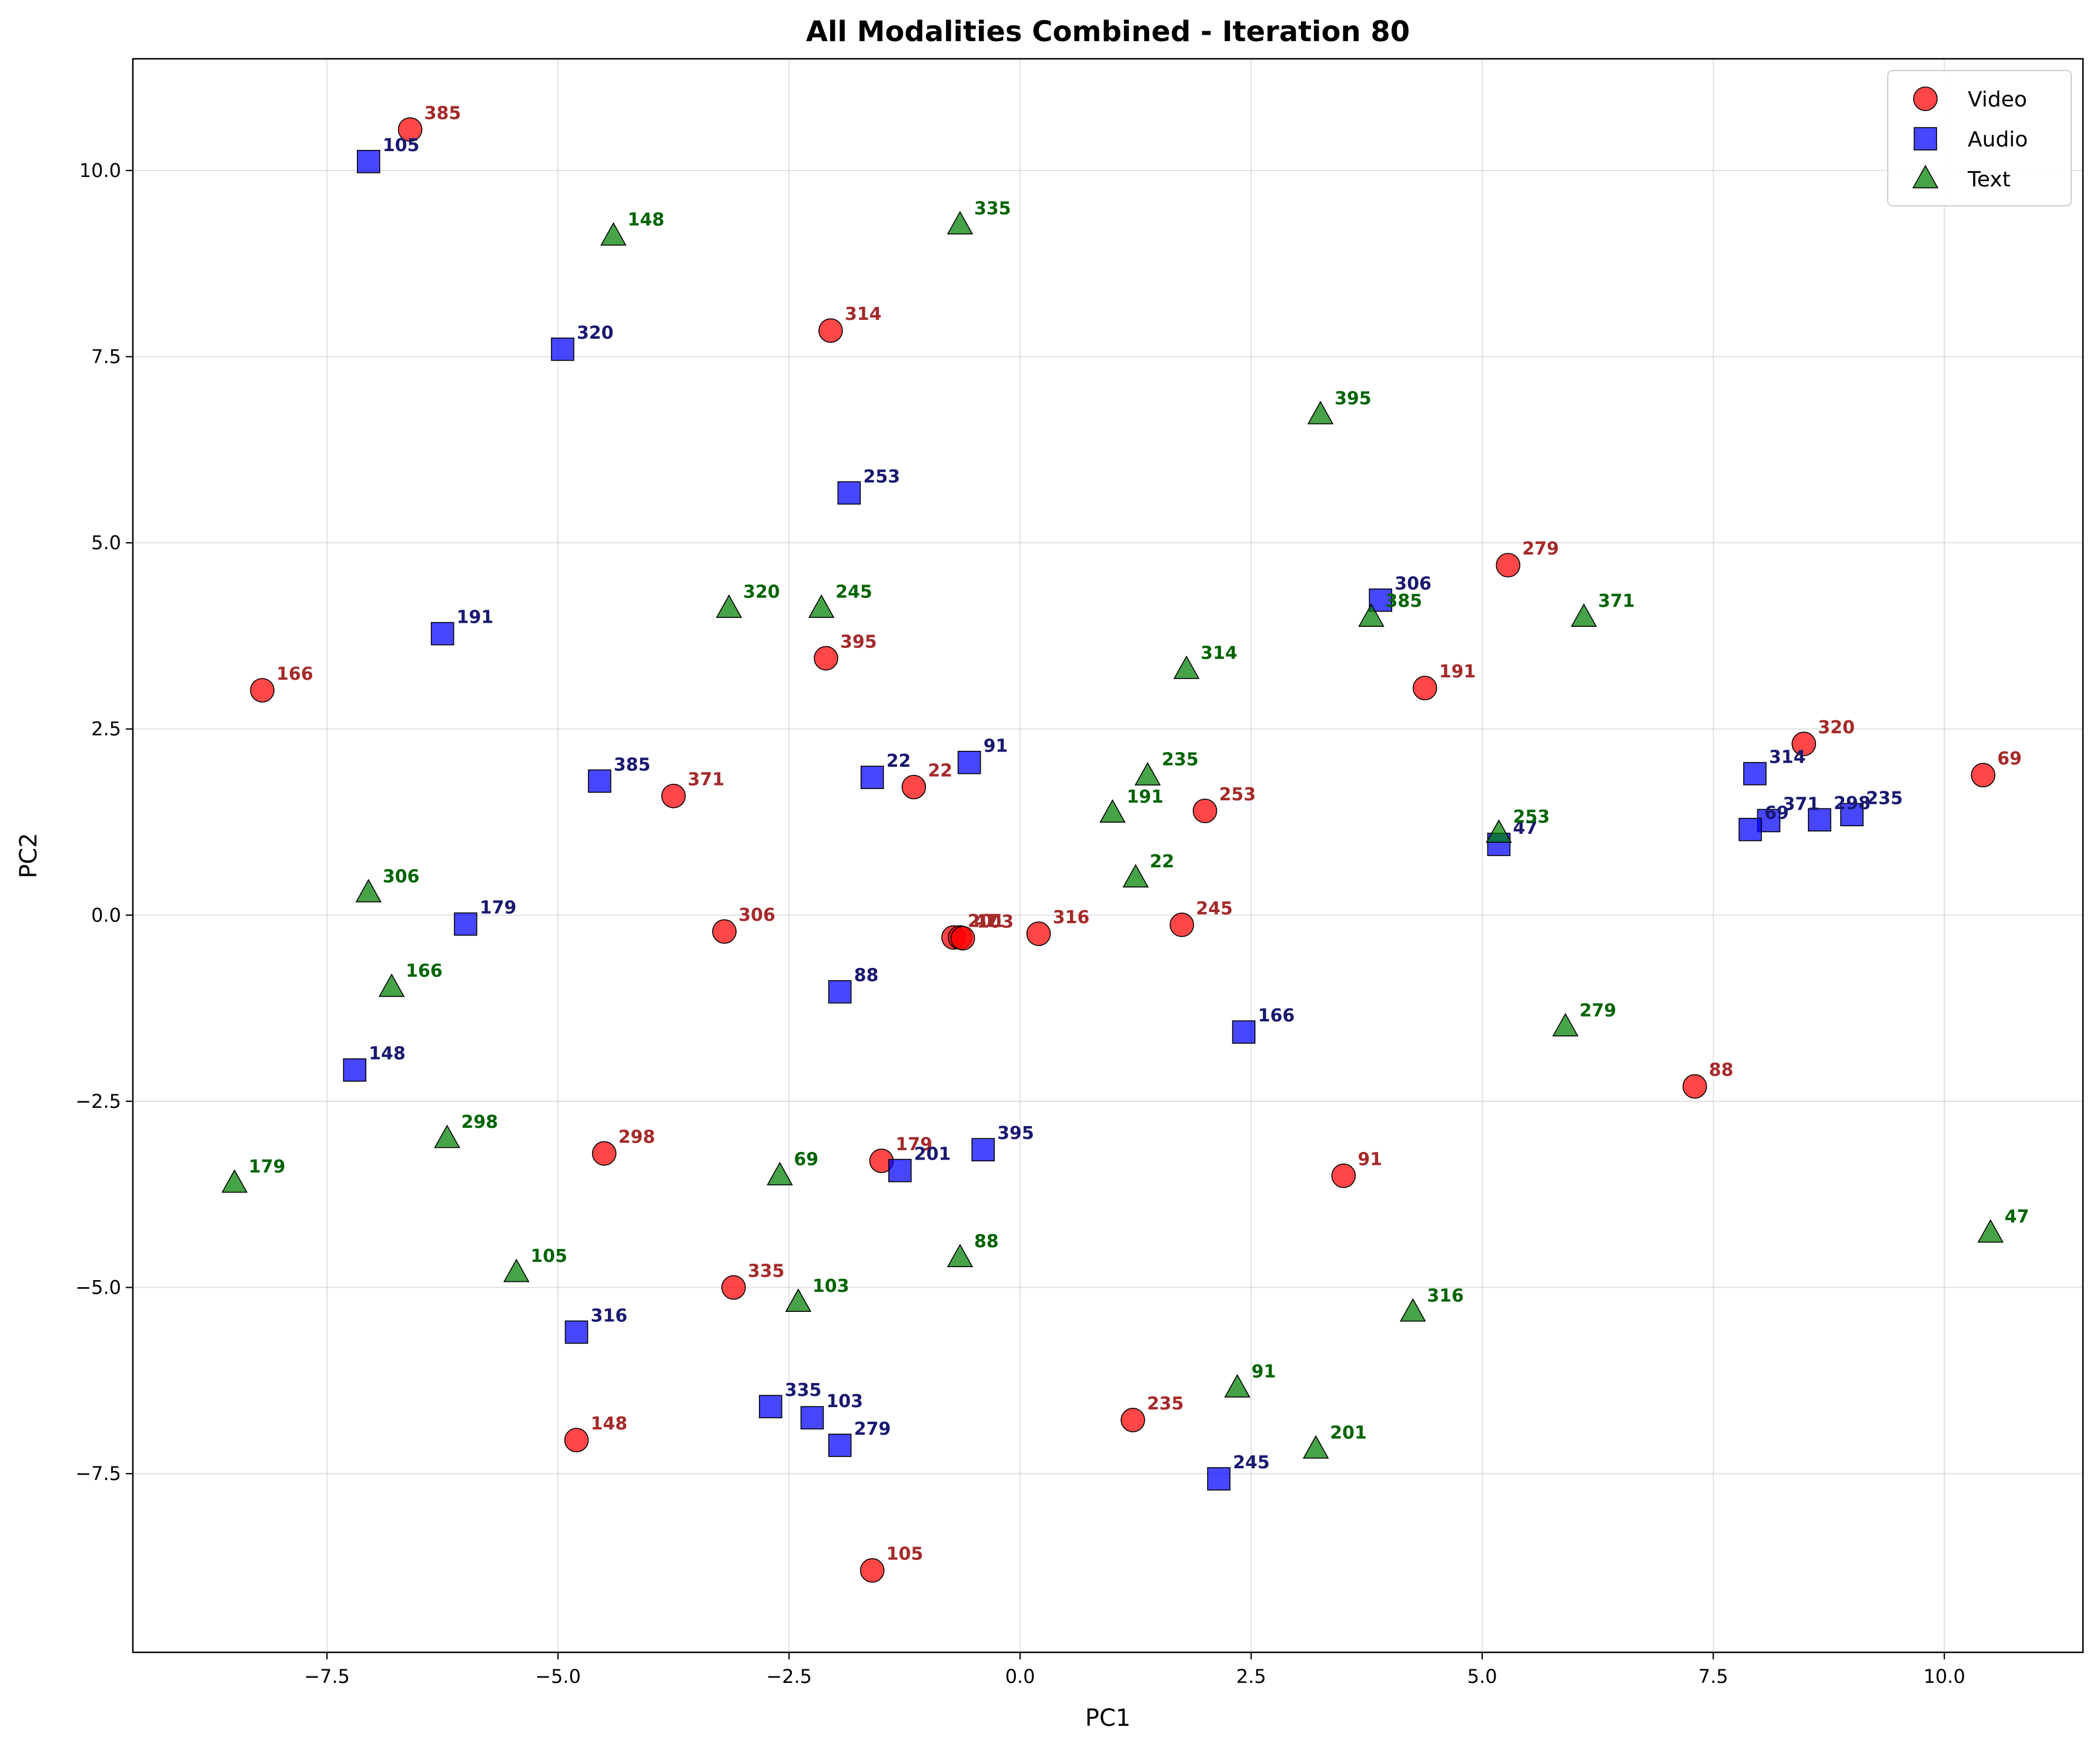 The image size is (2100, 1747). Describe the element at coordinates (106, 729) in the screenshot. I see `y-tick-label: 2.5` at that location.